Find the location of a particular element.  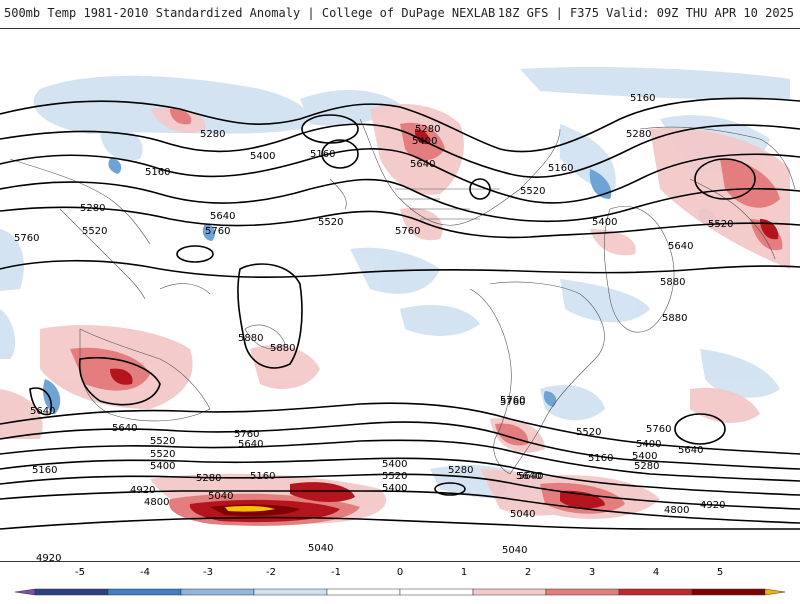

color-scale-tick: -1 is located at coordinates (336, 572).